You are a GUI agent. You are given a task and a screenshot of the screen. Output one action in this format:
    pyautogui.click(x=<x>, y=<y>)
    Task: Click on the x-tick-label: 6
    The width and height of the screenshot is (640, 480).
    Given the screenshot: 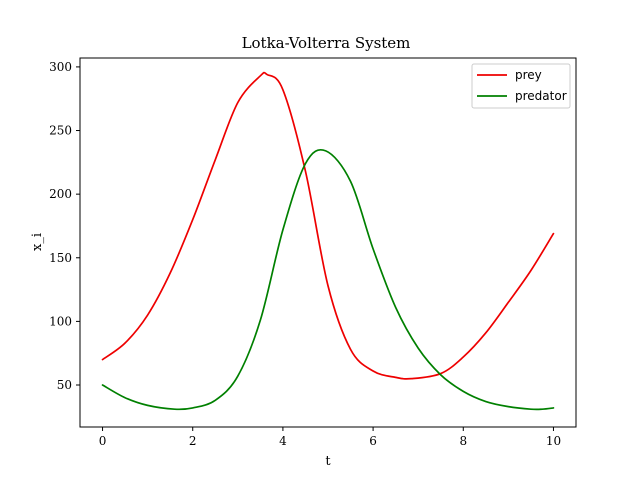 What is the action you would take?
    pyautogui.click(x=373, y=441)
    